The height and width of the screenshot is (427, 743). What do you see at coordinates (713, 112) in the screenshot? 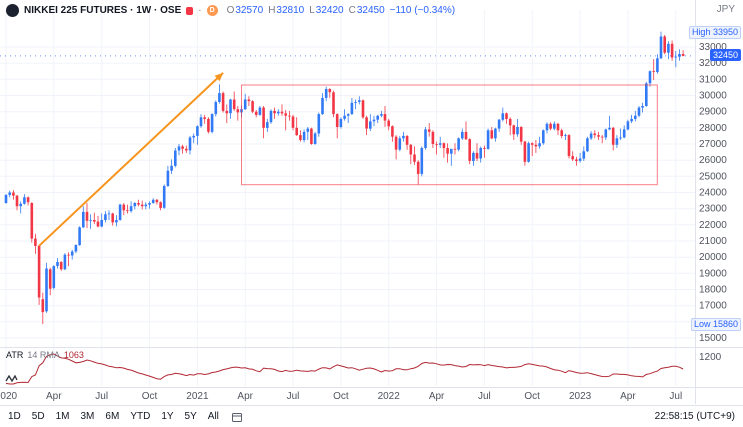
I see `svg-text: 29000` at bounding box center [713, 112].